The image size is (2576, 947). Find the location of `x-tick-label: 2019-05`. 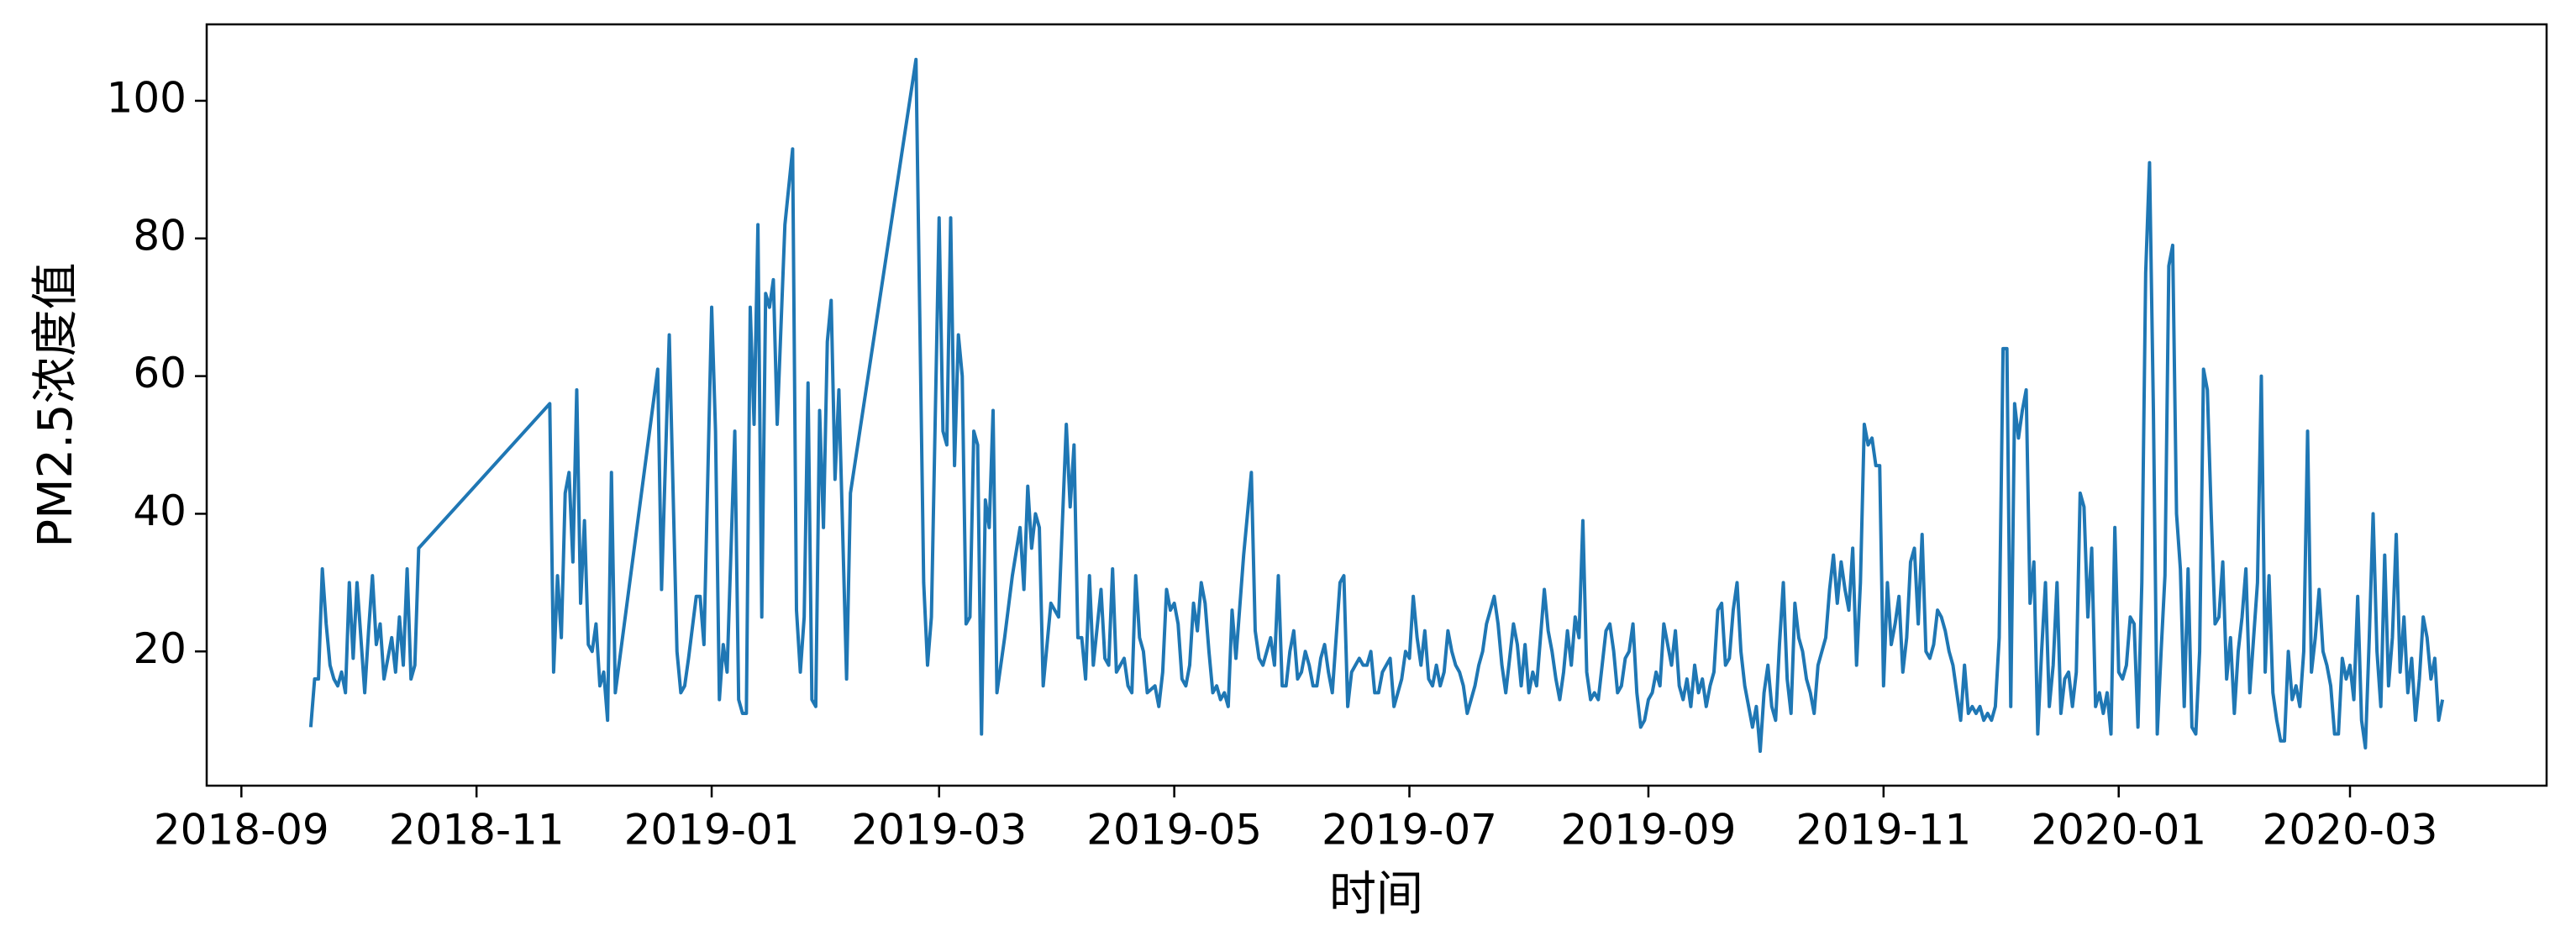

x-tick-label: 2019-05 is located at coordinates (1174, 831).